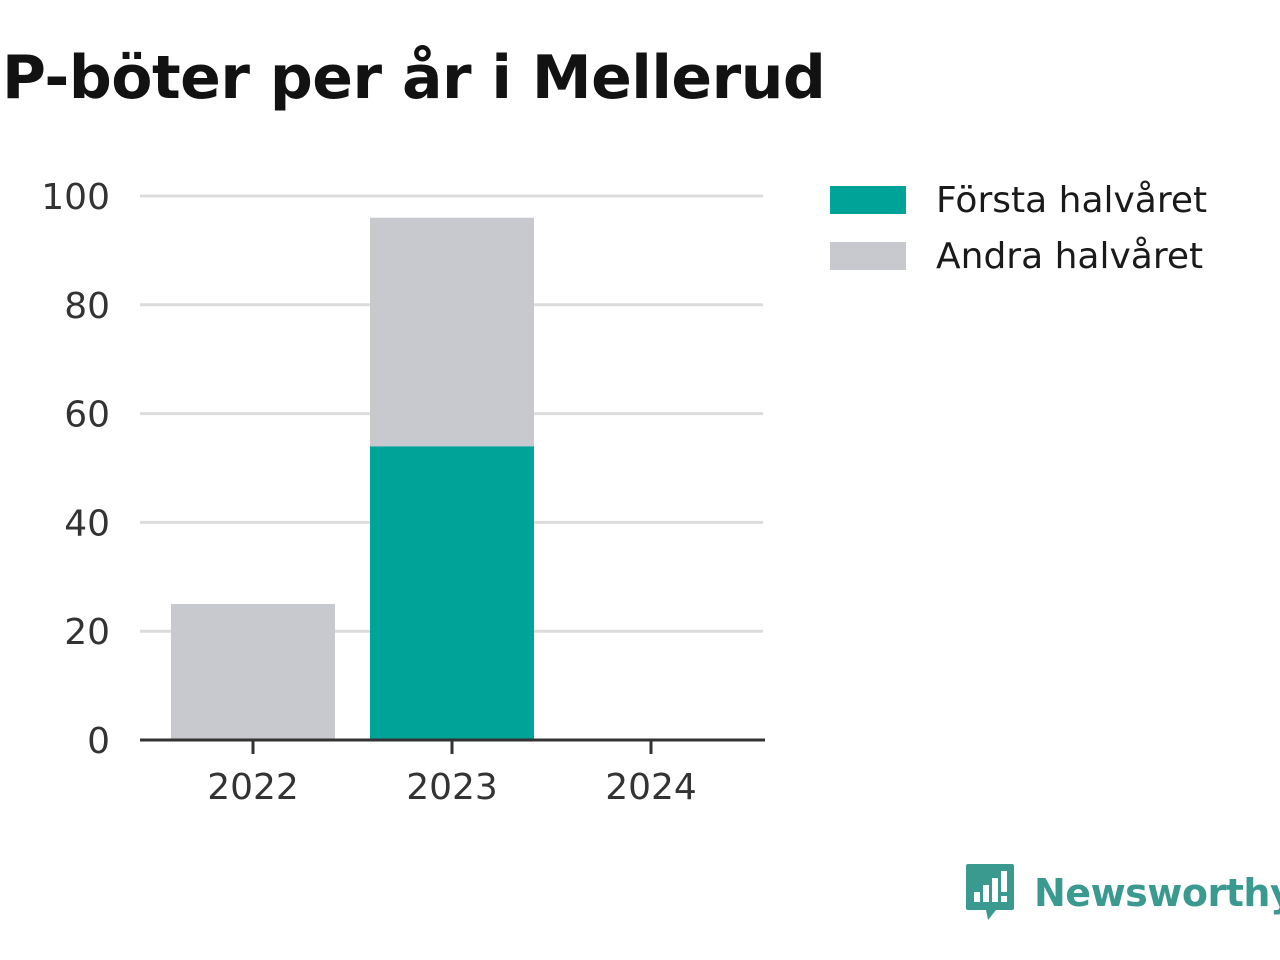 This screenshot has height=960, width=1280. I want to click on legend-swatch-second-half, so click(868, 256).